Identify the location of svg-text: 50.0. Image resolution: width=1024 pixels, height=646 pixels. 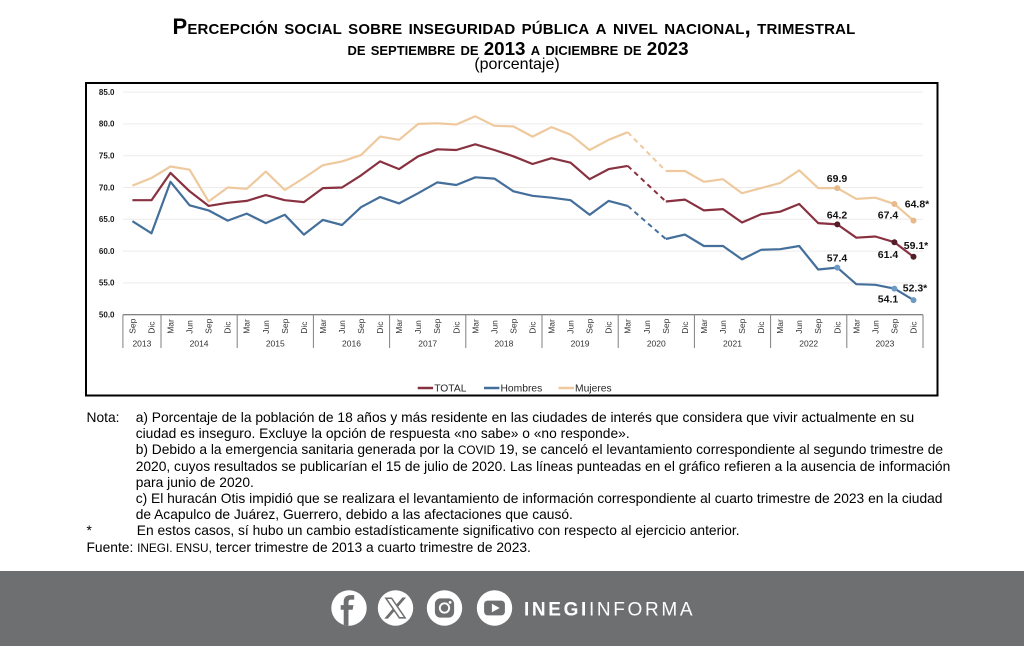
(107, 315).